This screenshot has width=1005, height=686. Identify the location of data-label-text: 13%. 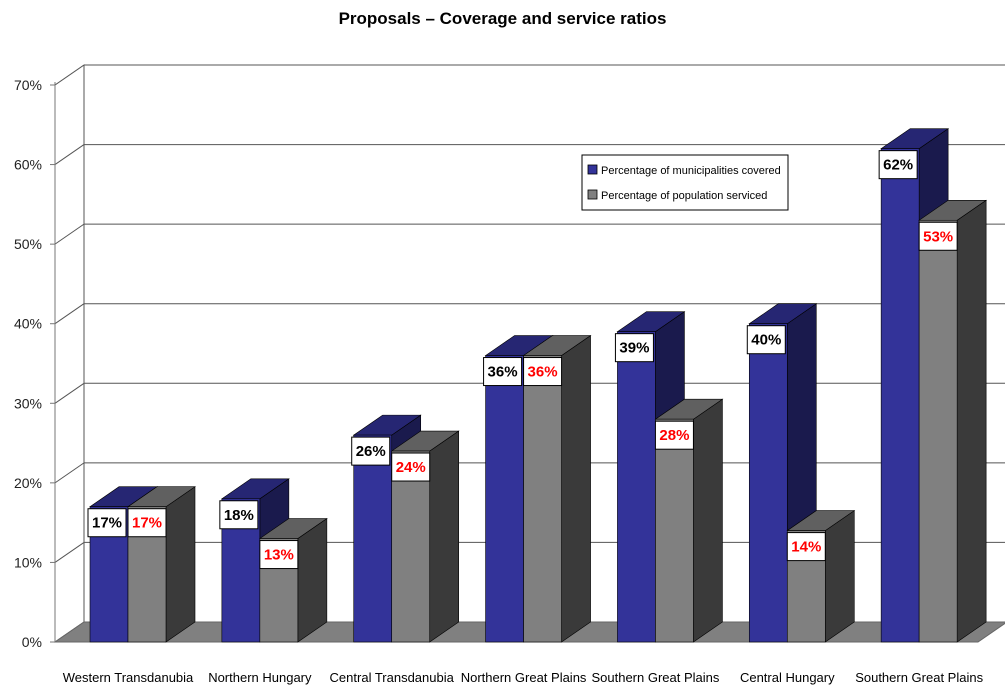
(279, 555).